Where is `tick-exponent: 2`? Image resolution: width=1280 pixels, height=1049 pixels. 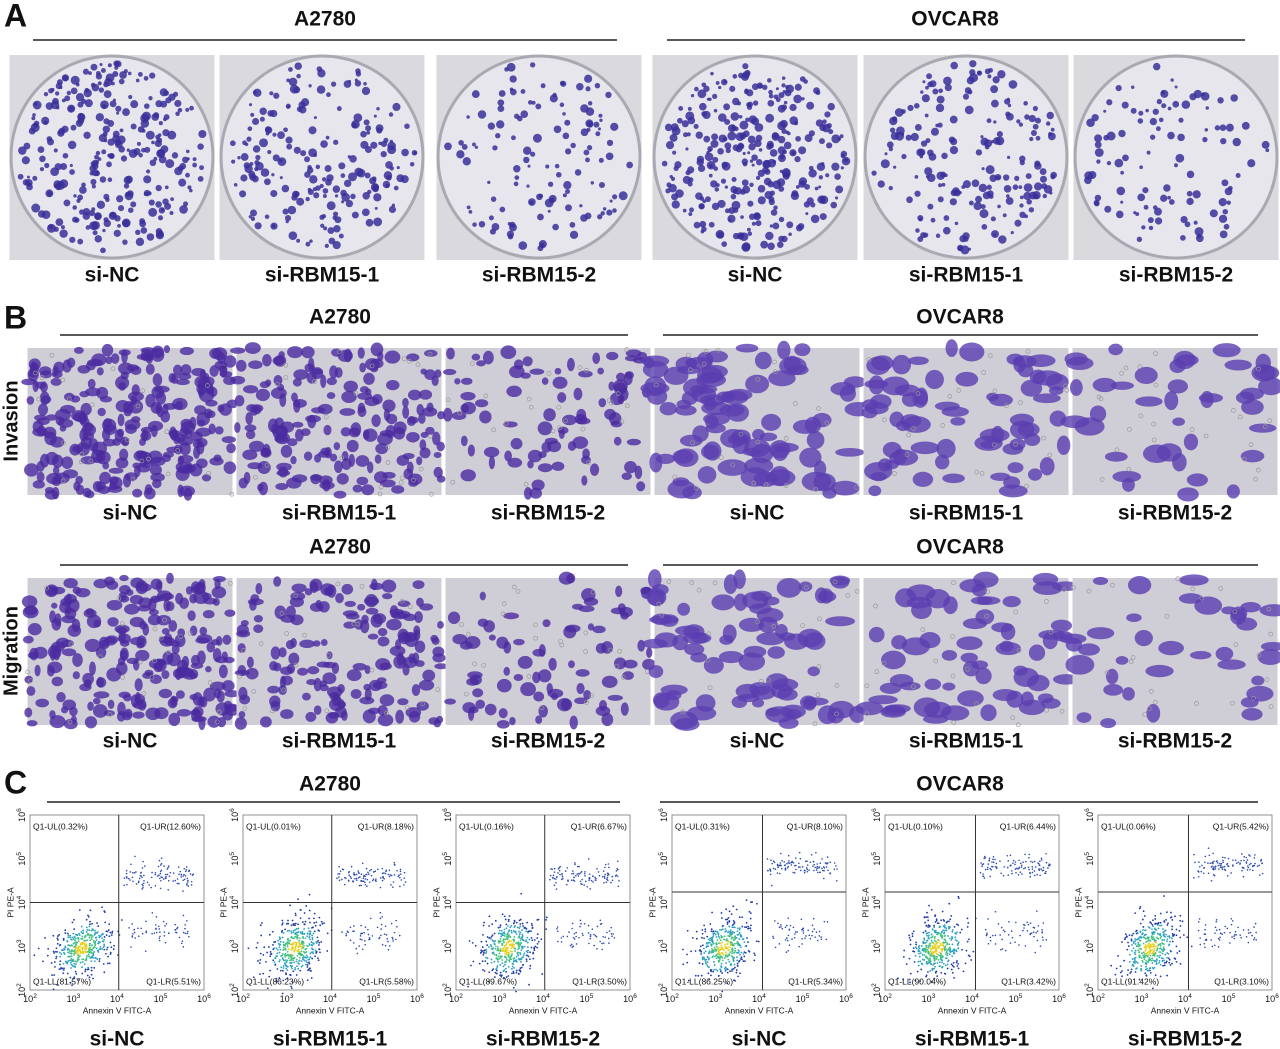 tick-exponent: 2 is located at coordinates (35, 996).